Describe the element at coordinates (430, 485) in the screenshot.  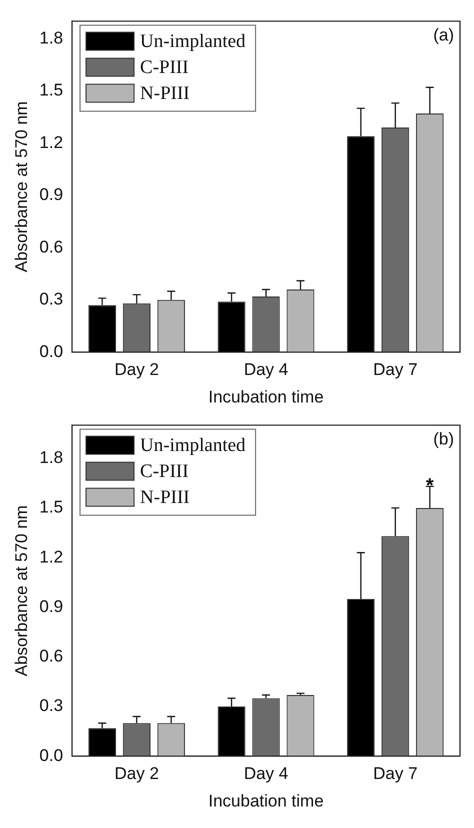
I see `annotation: *` at that location.